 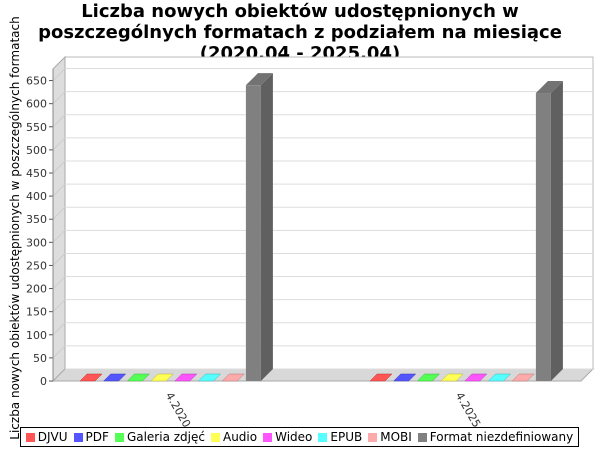 I want to click on y-tick-label: 600, so click(x=36, y=104).